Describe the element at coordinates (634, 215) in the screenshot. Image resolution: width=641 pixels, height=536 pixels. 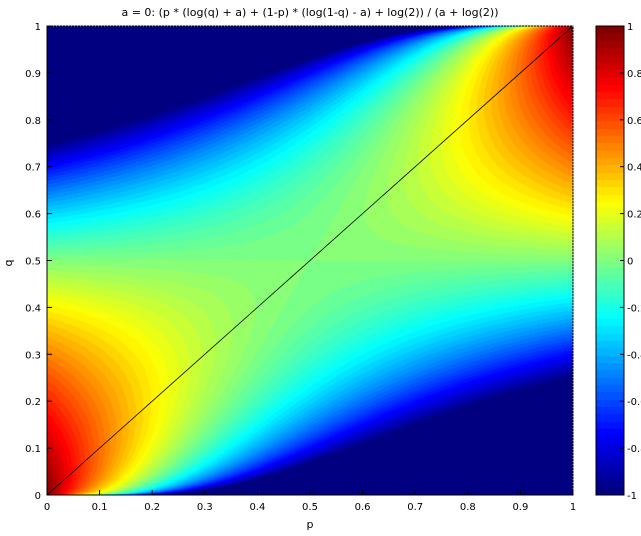
I see `colorbar-tick-label: 0.2` at that location.